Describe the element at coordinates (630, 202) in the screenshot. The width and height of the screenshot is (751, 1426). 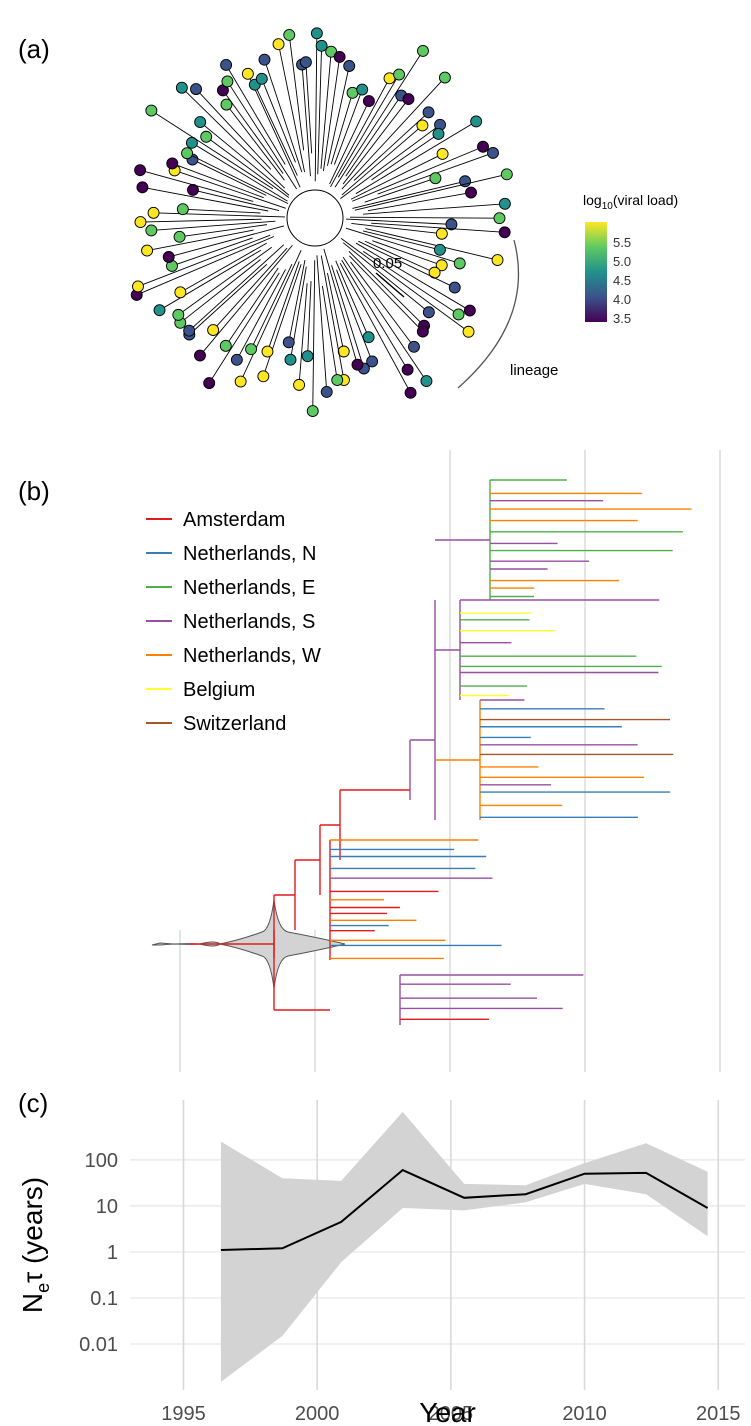
I see `colorbar-title: log10(viral load)` at that location.